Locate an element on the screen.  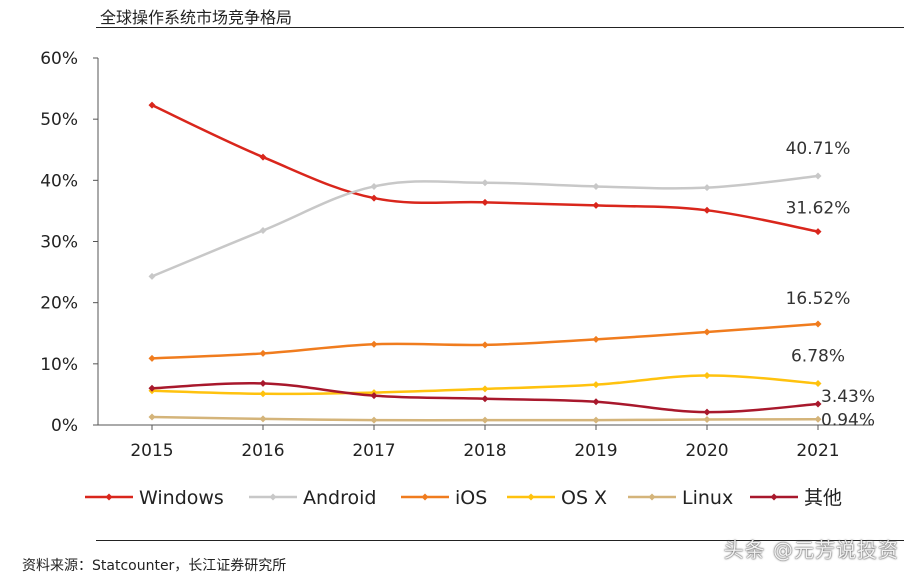
legend-label-android: Android is located at coordinates (339, 498).